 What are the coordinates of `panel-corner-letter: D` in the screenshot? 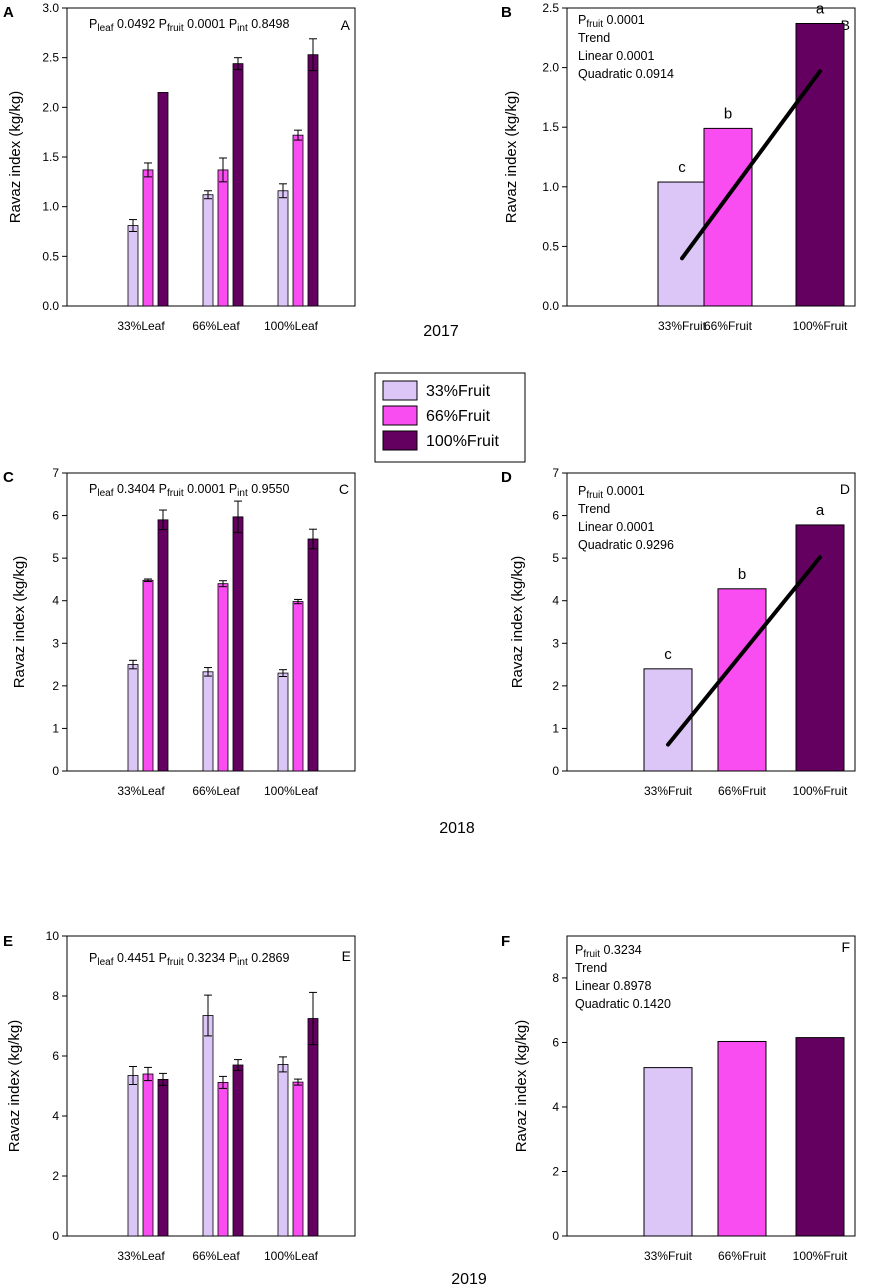 It's located at (845, 489).